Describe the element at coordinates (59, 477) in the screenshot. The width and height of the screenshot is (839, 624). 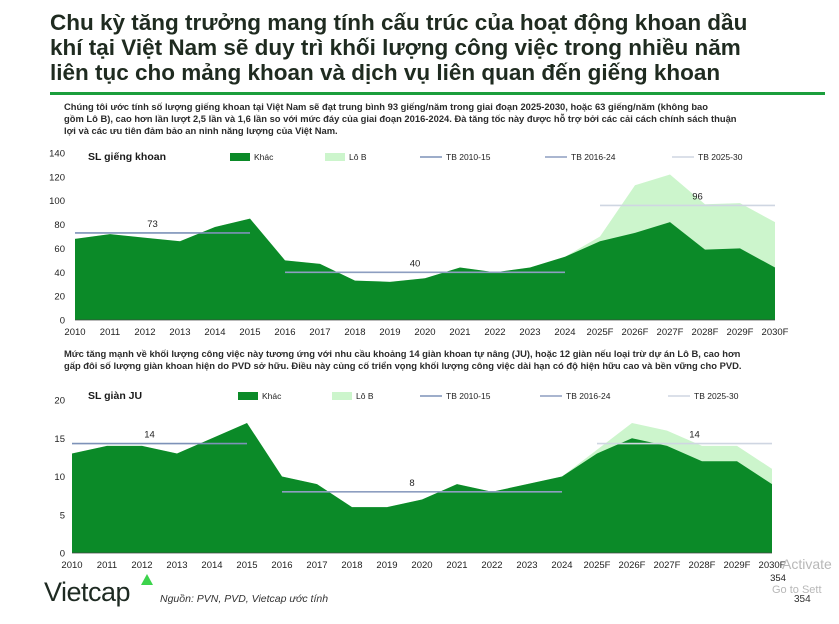
I see `y-tick-label: 10` at that location.